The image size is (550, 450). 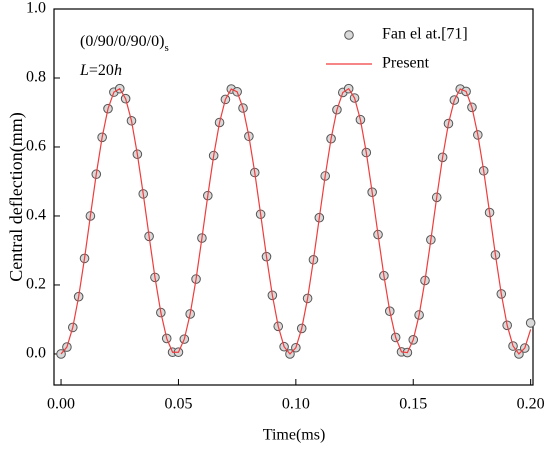 I want to click on x-tick-label: 0.00, so click(x=61, y=404).